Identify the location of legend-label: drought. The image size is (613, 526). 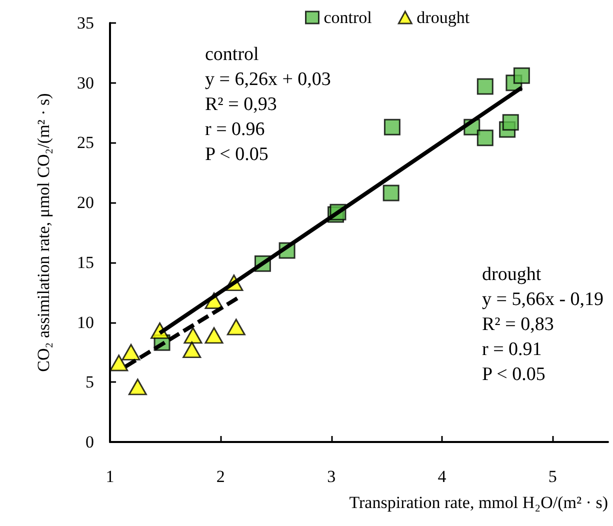
(443, 17).